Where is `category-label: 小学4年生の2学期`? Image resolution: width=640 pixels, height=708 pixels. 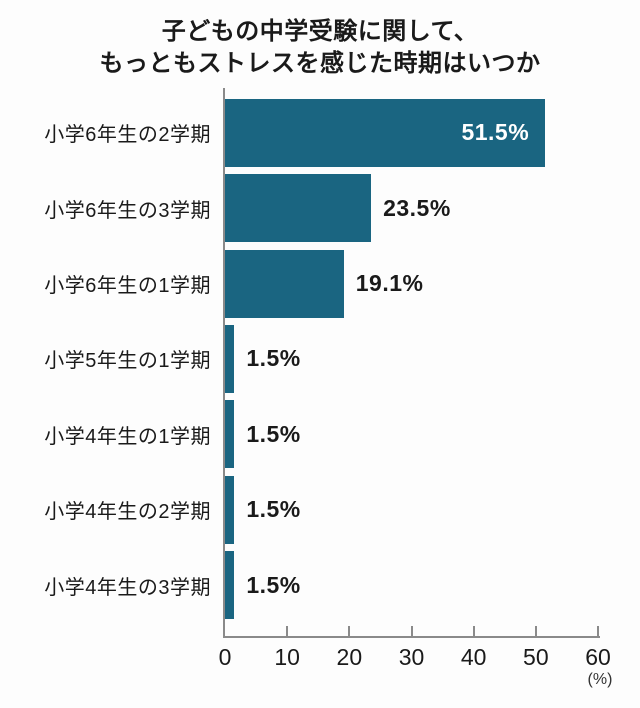 category-label: 小学4年生の2学期 is located at coordinates (127, 512).